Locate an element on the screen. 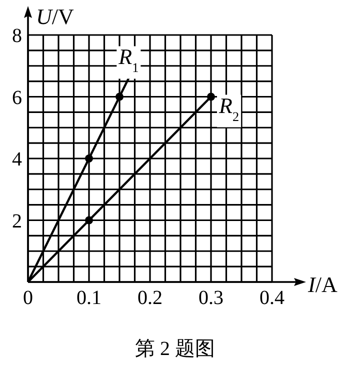 The height and width of the screenshot is (373, 350). xlabel: I/A is located at coordinates (323, 284).